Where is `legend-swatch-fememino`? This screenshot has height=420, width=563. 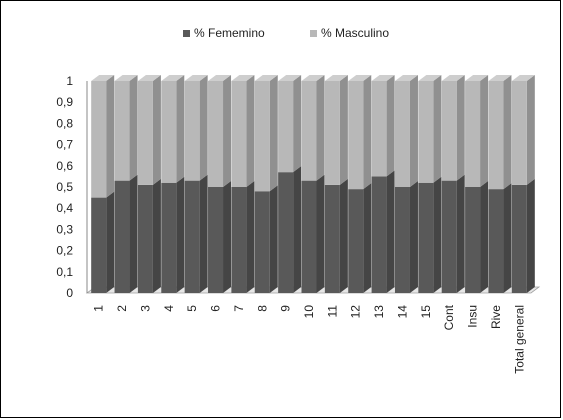 legend-swatch-fememino is located at coordinates (186, 33).